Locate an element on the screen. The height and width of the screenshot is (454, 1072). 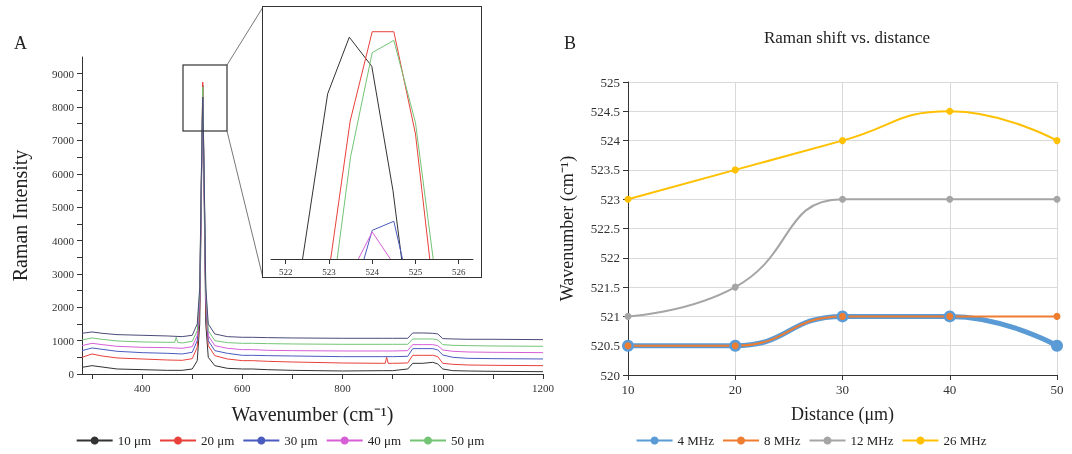
x-tick-label: 800 is located at coordinates (343, 387).